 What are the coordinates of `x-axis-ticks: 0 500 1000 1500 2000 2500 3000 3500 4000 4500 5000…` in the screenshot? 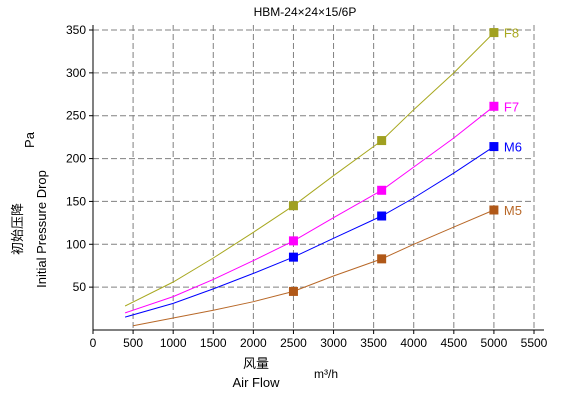 It's located at (319, 340).